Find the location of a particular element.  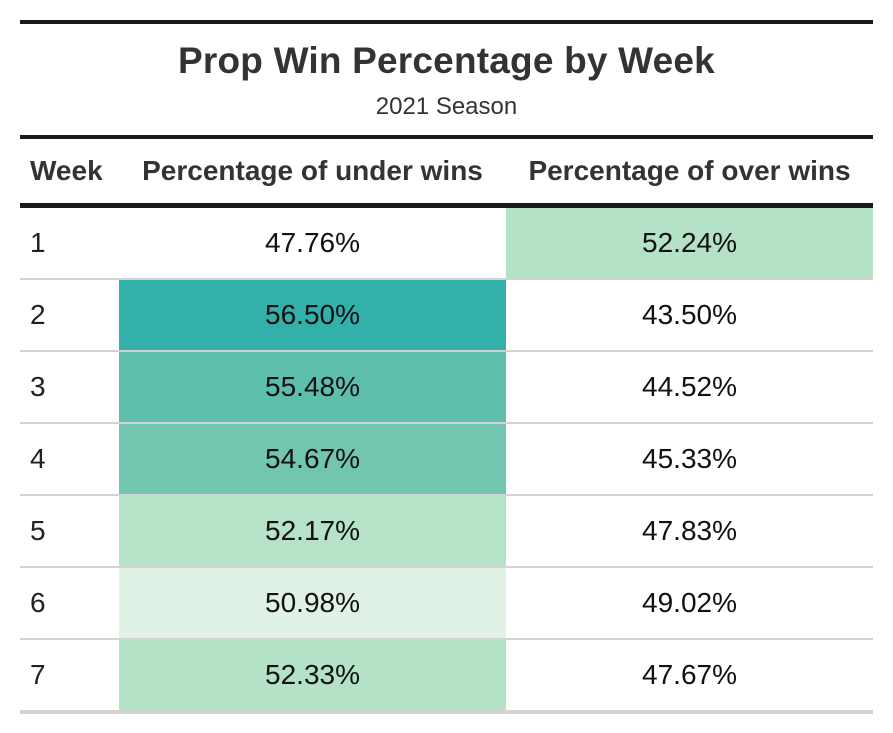

table-subtitle: 2021 Season is located at coordinates (446, 106).